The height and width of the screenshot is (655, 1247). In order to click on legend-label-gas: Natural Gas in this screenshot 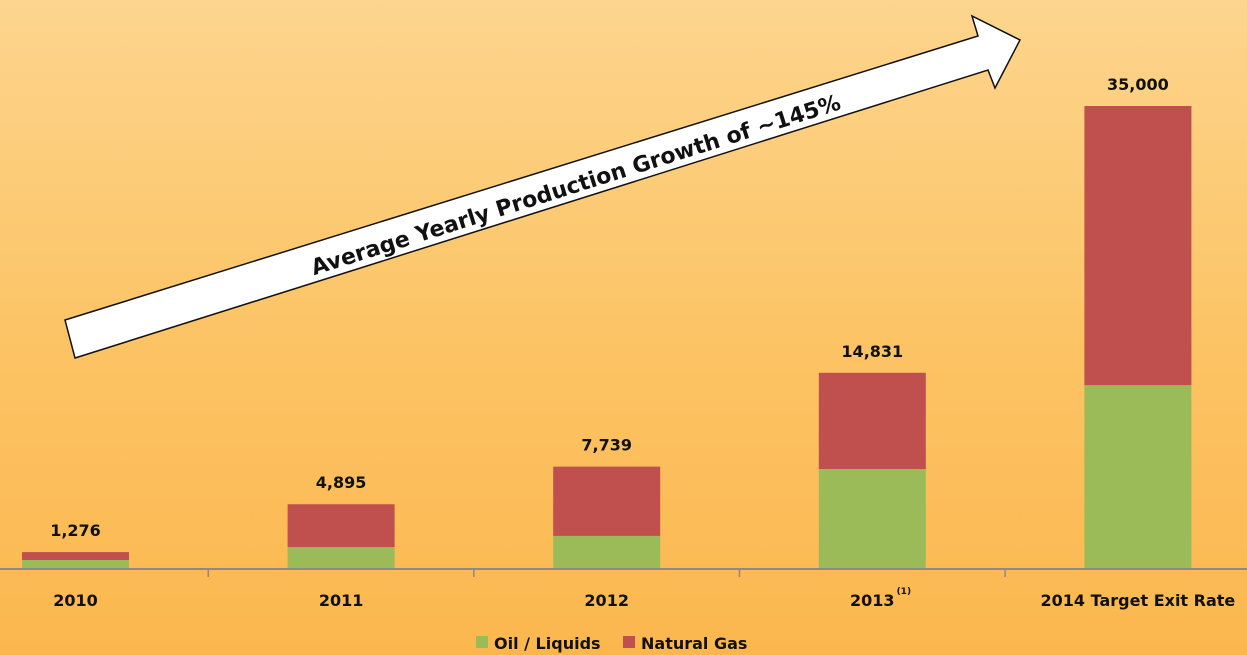, I will do `click(694, 643)`.